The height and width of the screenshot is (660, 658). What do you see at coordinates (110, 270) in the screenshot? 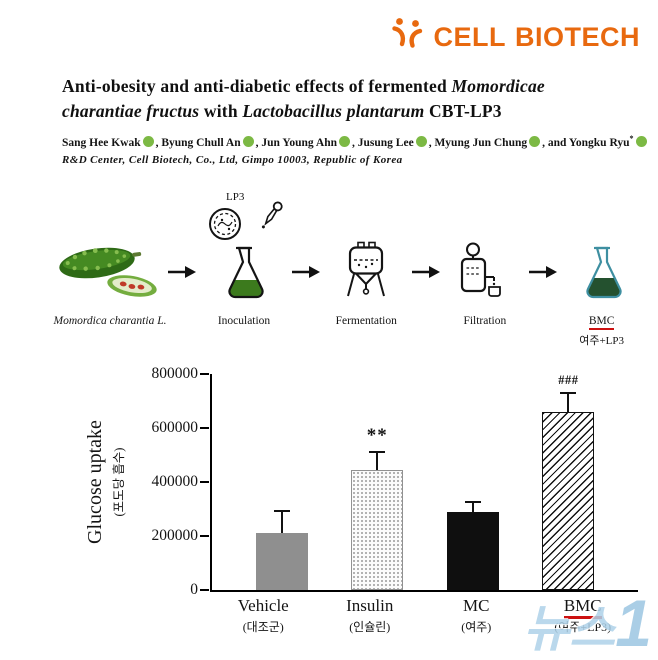
I see `bitter-melon-icon` at bounding box center [110, 270].